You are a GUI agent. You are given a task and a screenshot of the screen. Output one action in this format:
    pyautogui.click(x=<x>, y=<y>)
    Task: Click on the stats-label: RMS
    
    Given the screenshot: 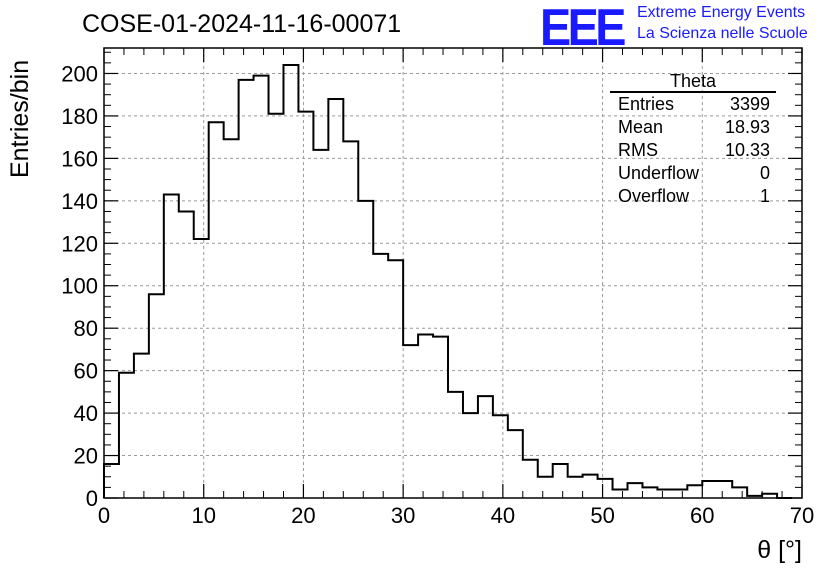 What is the action you would take?
    pyautogui.click(x=638, y=150)
    